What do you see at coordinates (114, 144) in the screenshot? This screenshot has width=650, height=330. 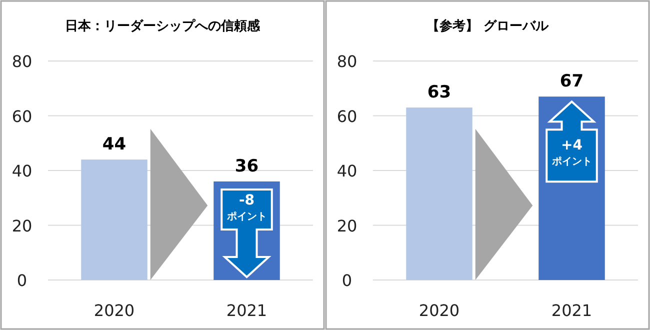 I see `data-label: 44` at bounding box center [114, 144].